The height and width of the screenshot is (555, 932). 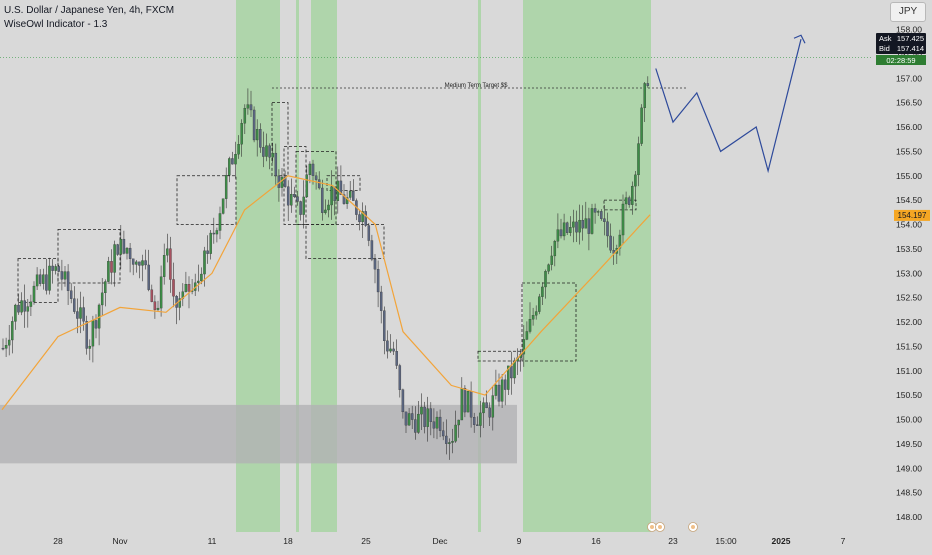 I want to click on time-tick-label: 28, so click(x=58, y=541).